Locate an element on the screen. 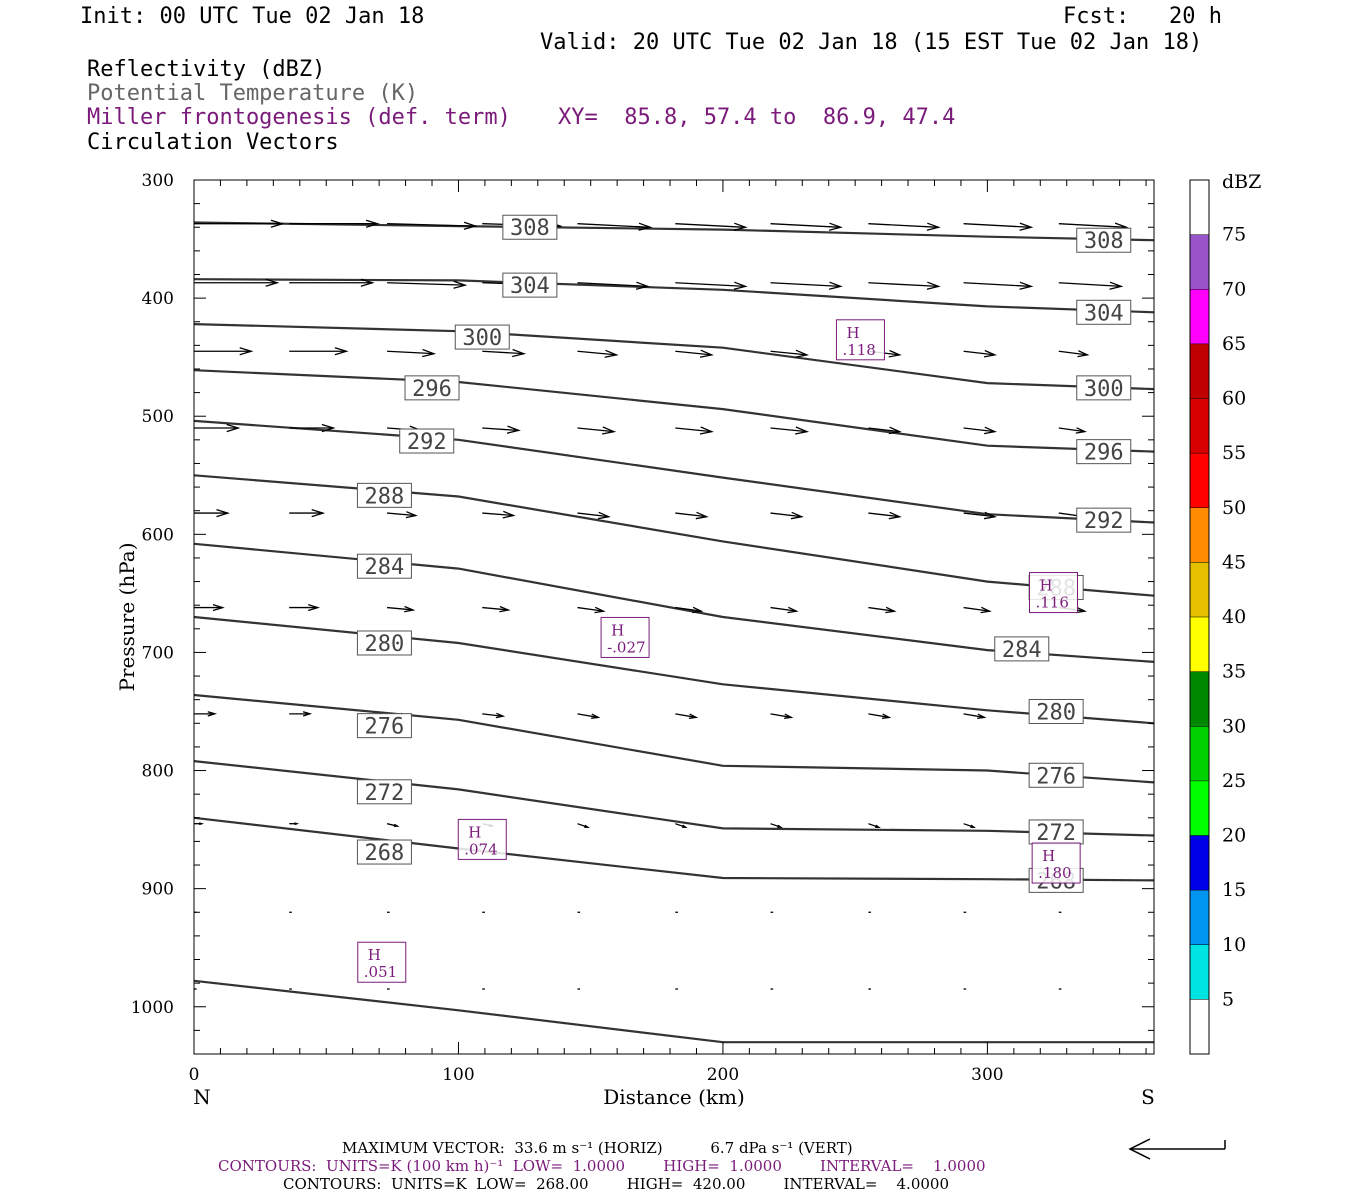  y-tick-label: 1000 is located at coordinates (152, 1008).